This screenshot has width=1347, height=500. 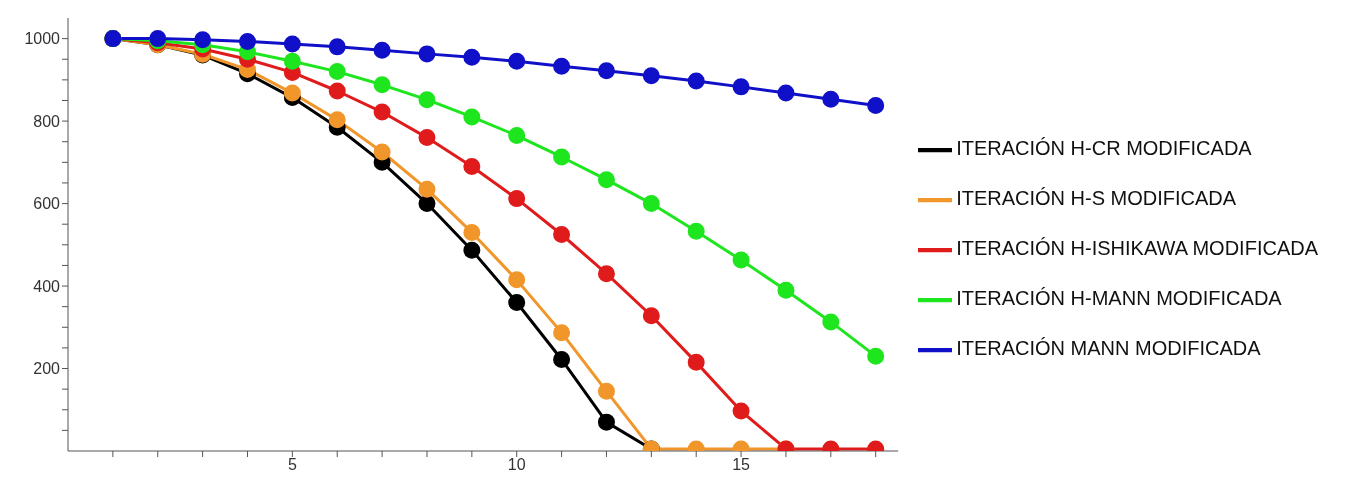 What do you see at coordinates (516, 465) in the screenshot?
I see `x-tick-label: 10` at bounding box center [516, 465].